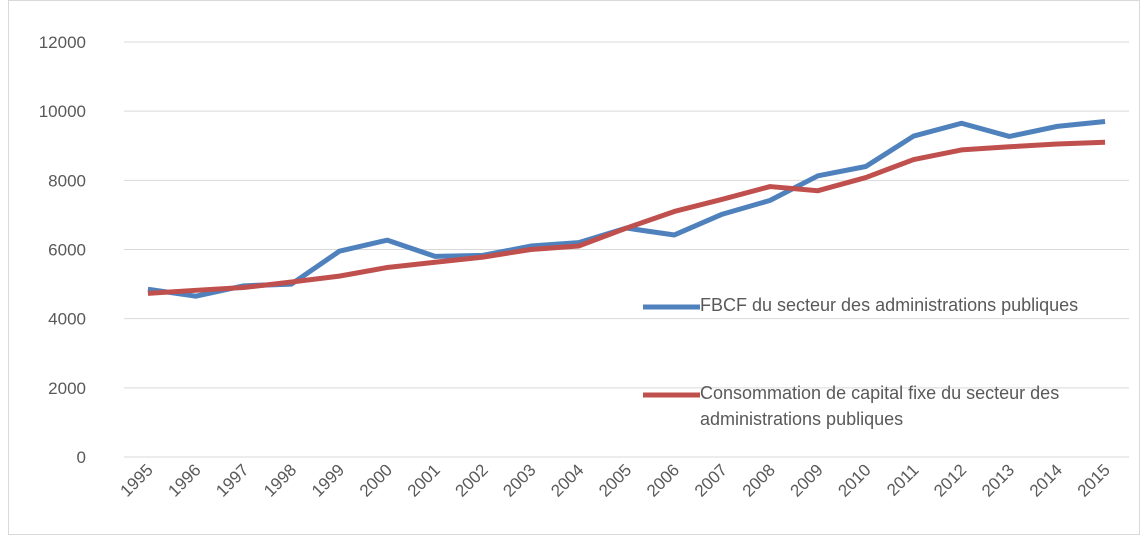 The width and height of the screenshot is (1146, 536). Describe the element at coordinates (950, 480) in the screenshot. I see `x-tick-label: 2012` at that location.